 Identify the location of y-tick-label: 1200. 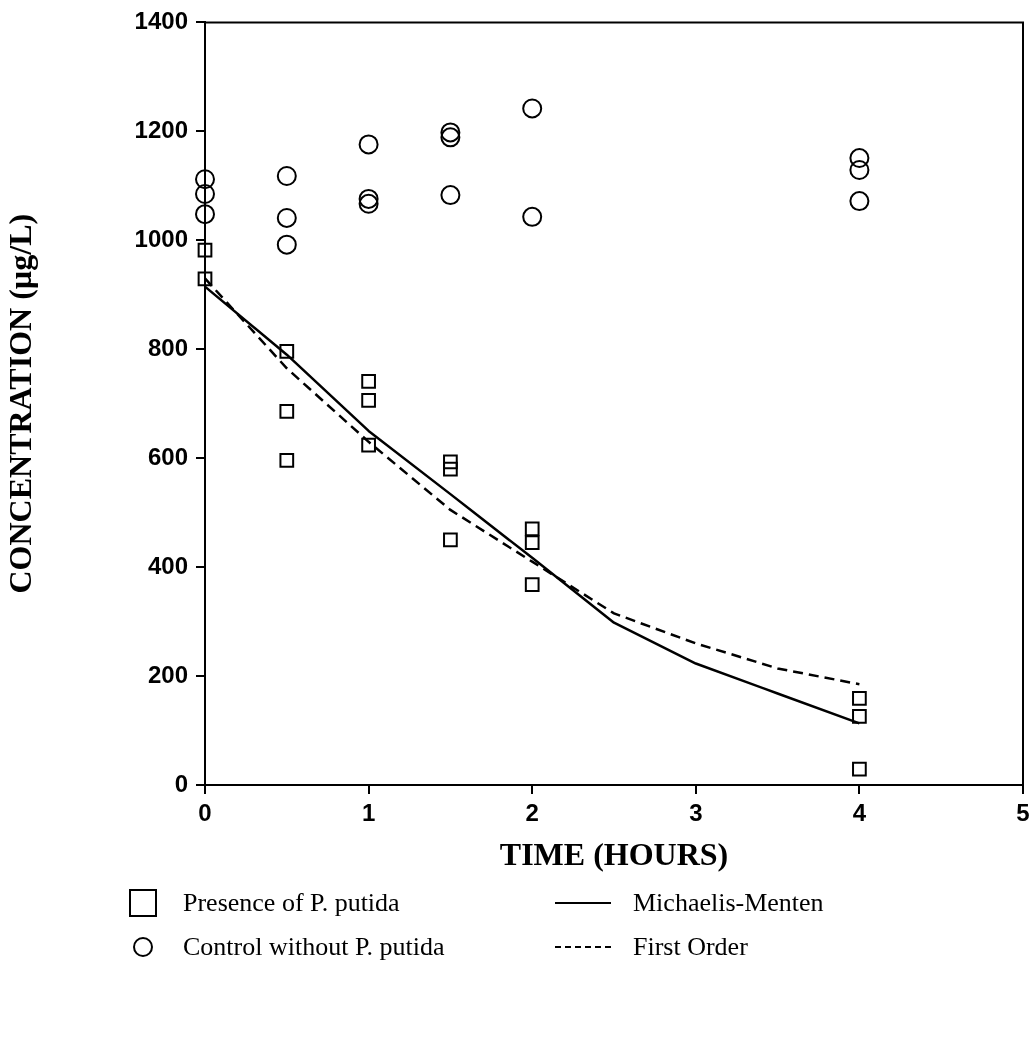
(161, 129).